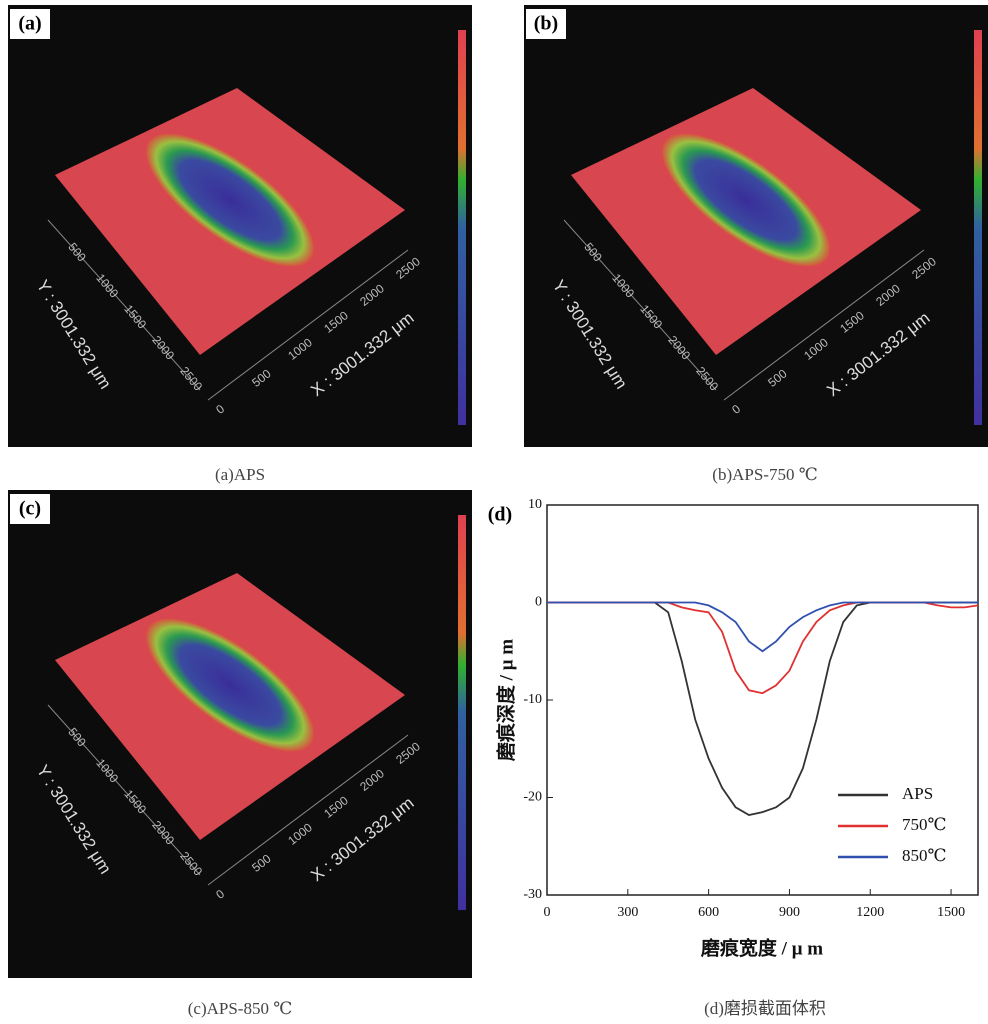  Describe the element at coordinates (538, 602) in the screenshot. I see `y-tick-label: 0` at that location.